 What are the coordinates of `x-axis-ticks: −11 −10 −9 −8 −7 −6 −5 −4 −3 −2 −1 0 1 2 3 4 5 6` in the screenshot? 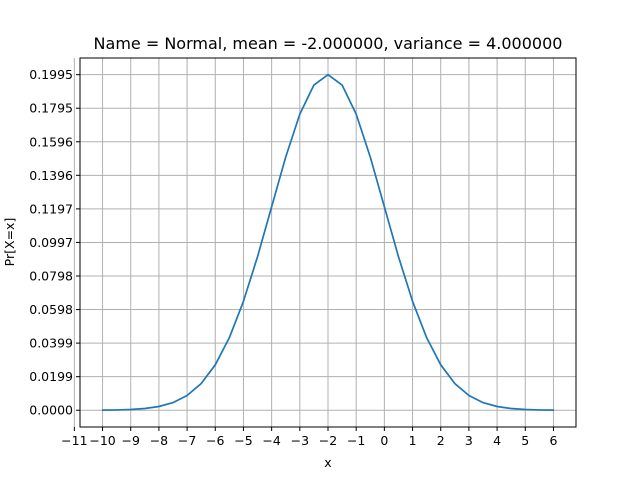 It's located at (309, 437).